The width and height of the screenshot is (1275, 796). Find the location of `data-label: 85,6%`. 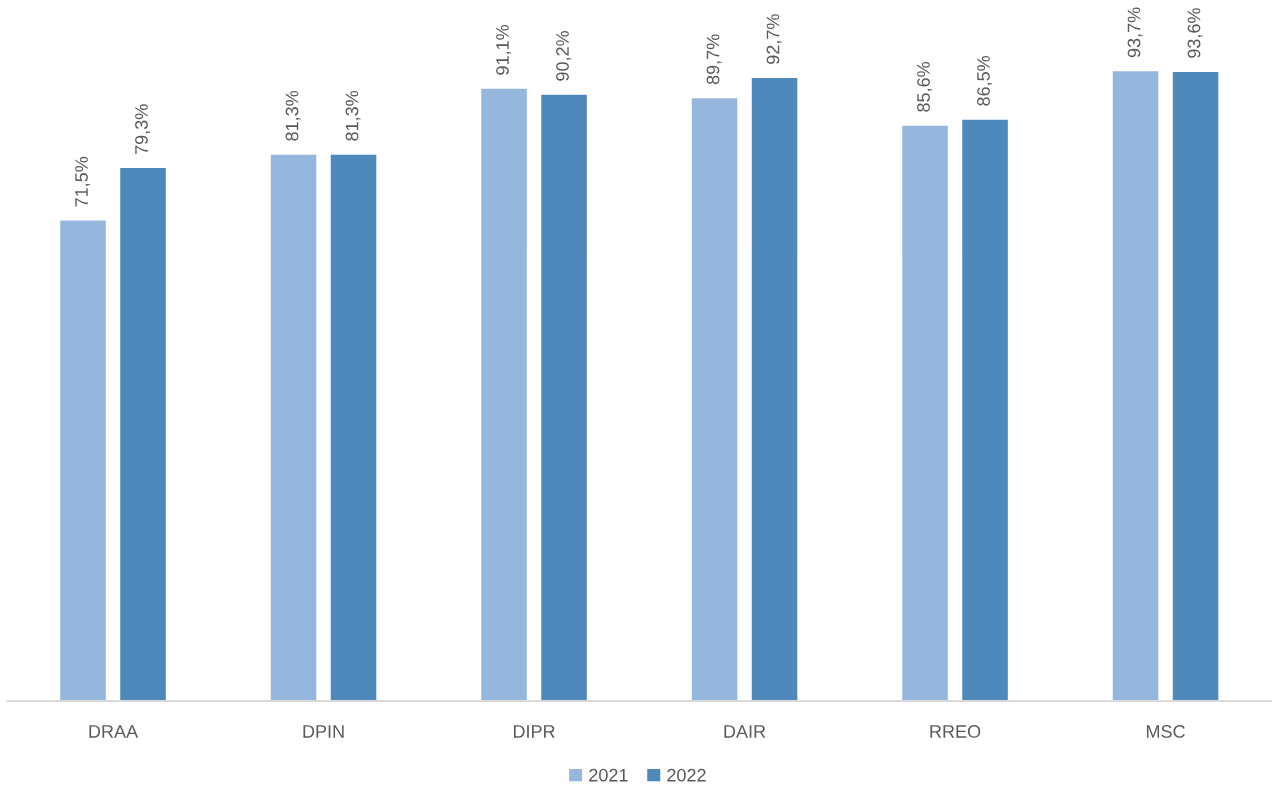

data-label: 85,6% is located at coordinates (925, 86).